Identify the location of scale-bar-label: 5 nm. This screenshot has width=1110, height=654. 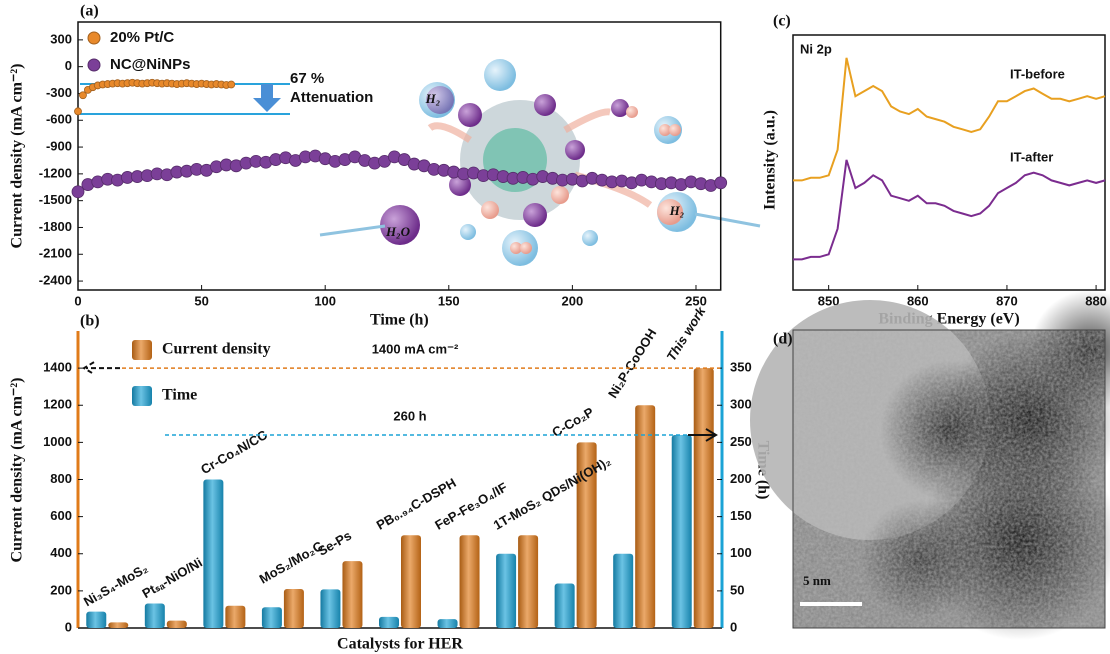
(817, 580).